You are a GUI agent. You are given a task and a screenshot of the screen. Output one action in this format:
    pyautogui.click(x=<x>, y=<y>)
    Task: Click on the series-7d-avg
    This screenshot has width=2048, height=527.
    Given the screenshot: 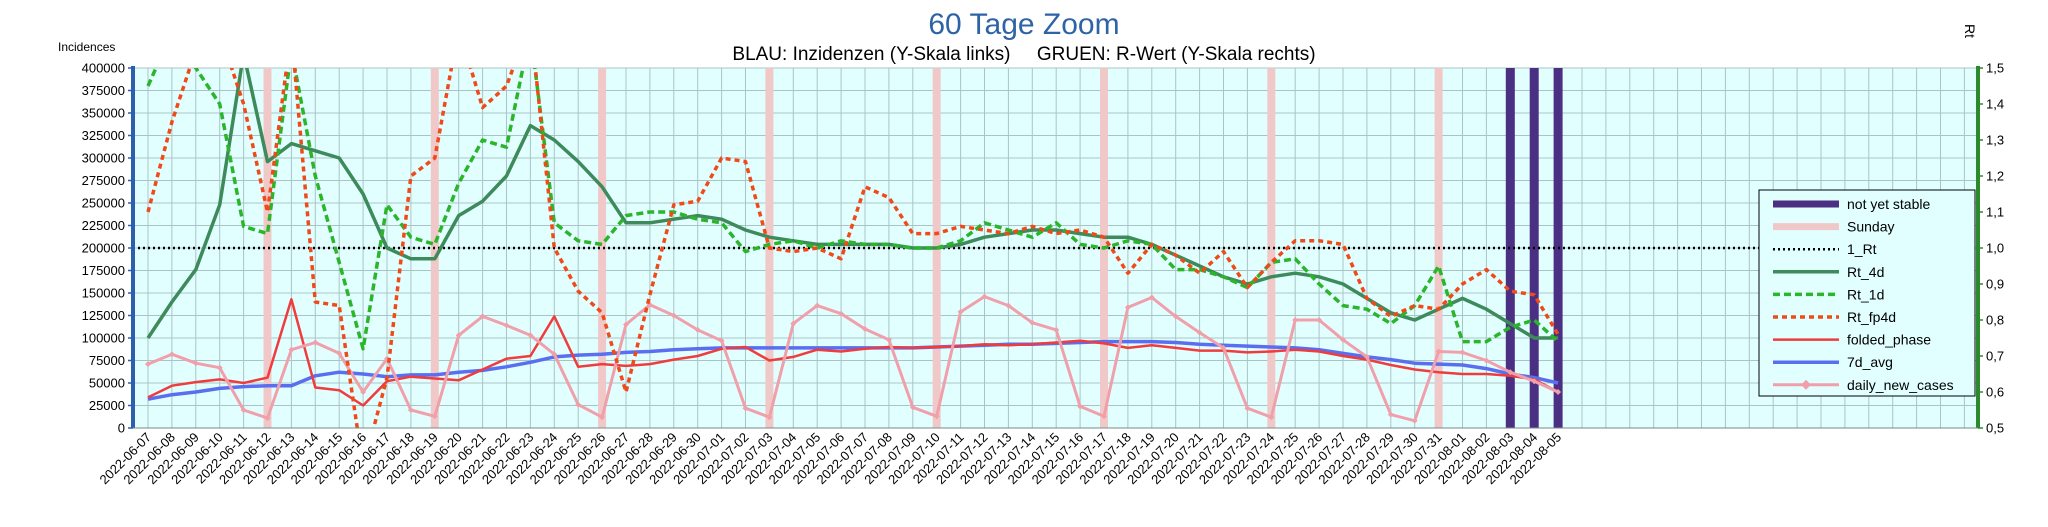 What is the action you would take?
    pyautogui.click(x=853, y=370)
    